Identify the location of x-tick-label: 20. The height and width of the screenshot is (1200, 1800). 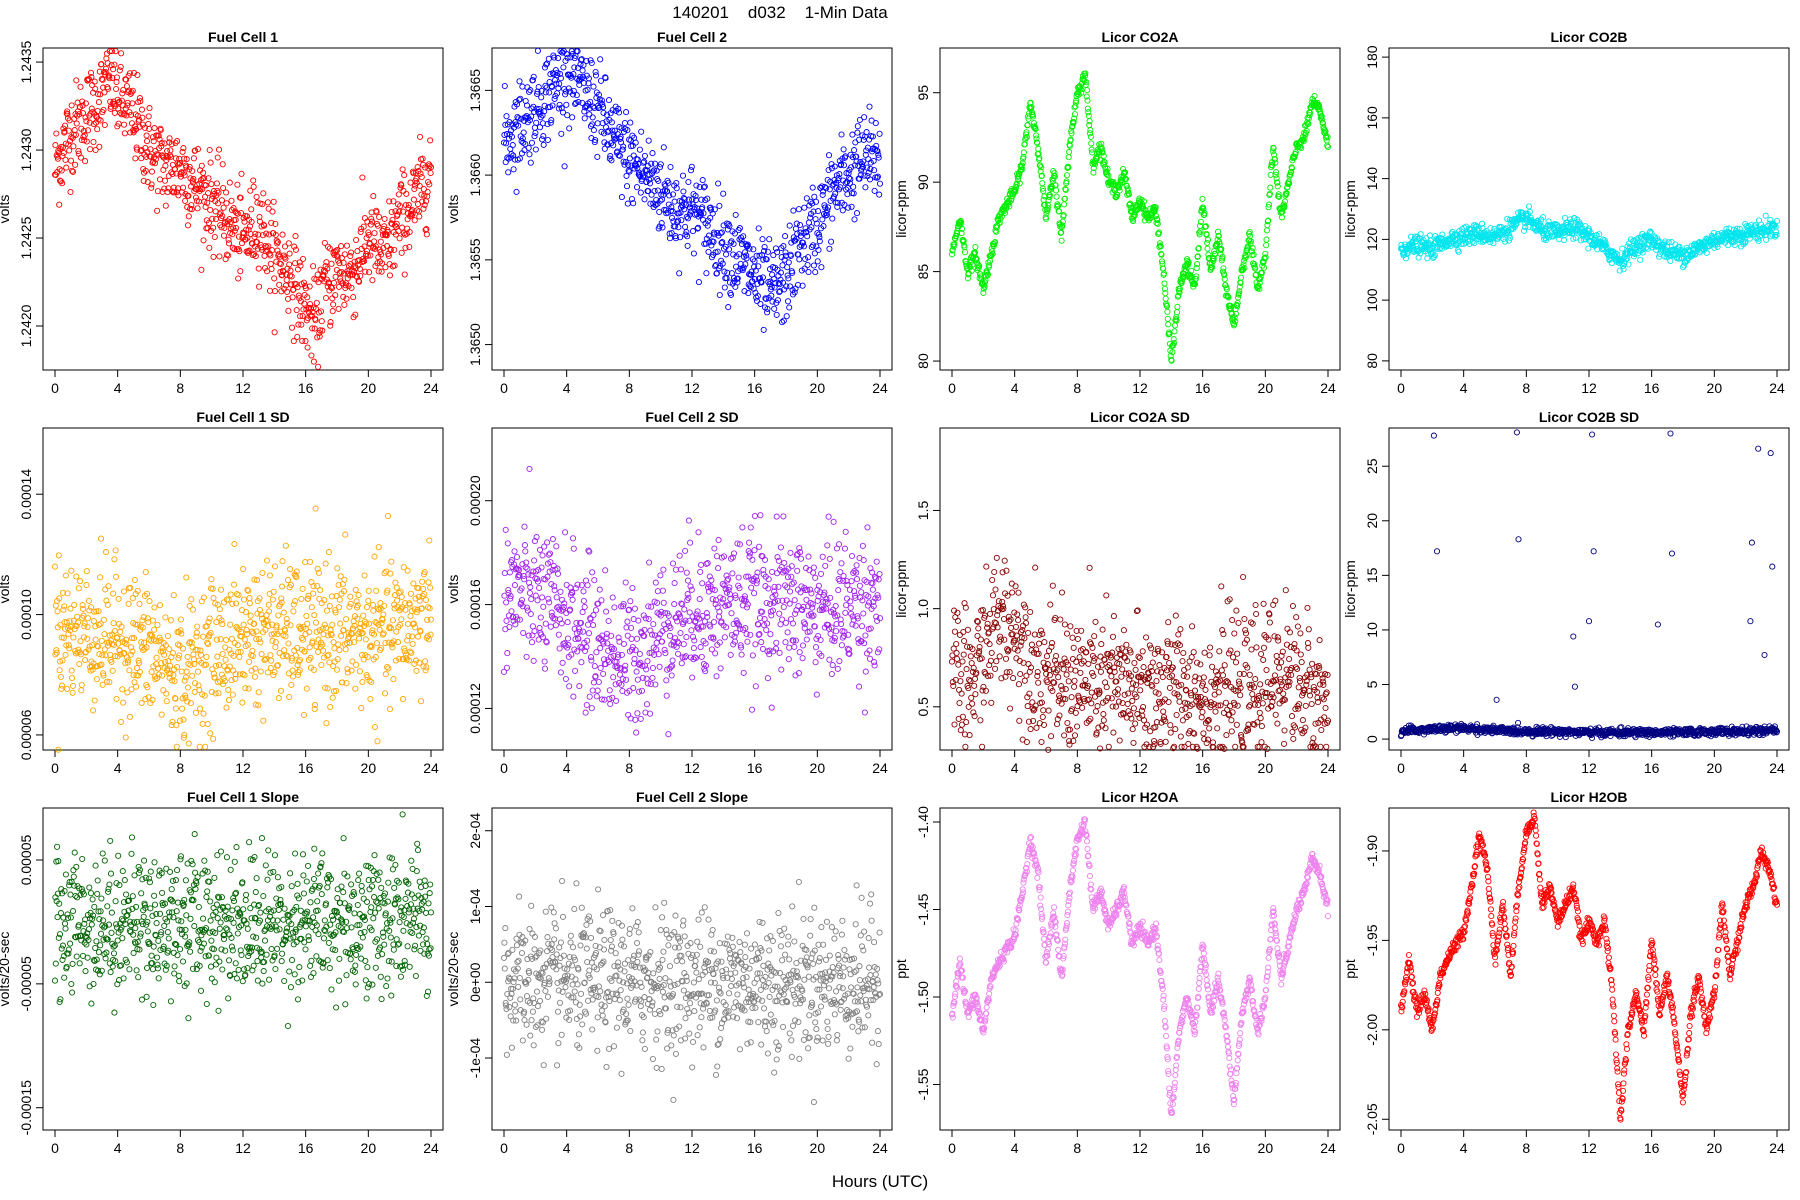
(818, 768).